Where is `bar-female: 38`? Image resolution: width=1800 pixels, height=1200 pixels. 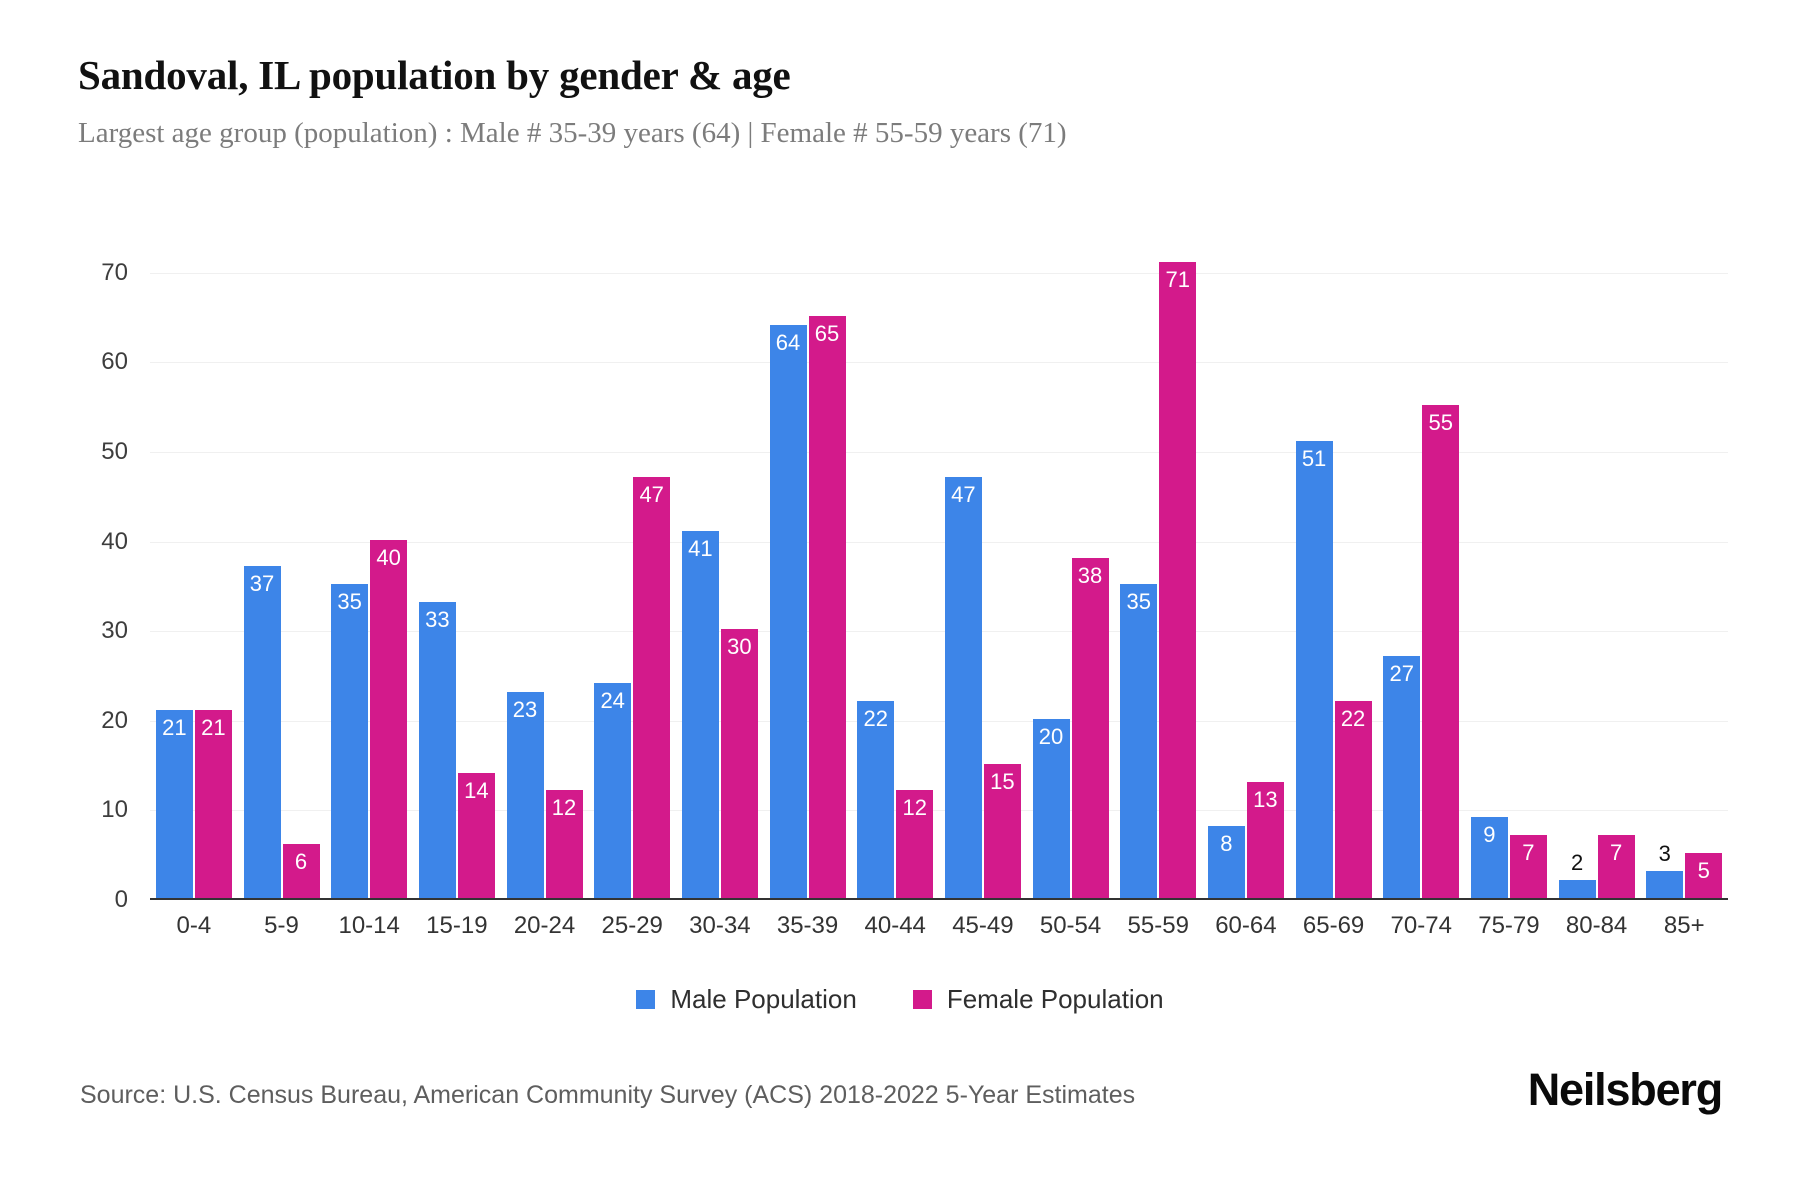 bar-female: 38 is located at coordinates (1090, 727).